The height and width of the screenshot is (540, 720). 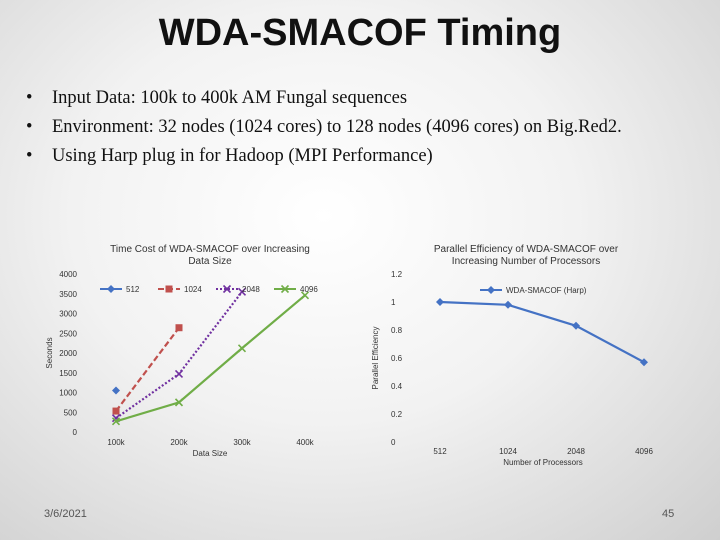 What do you see at coordinates (397, 330) in the screenshot?
I see `y-tick-label: 0.8` at bounding box center [397, 330].